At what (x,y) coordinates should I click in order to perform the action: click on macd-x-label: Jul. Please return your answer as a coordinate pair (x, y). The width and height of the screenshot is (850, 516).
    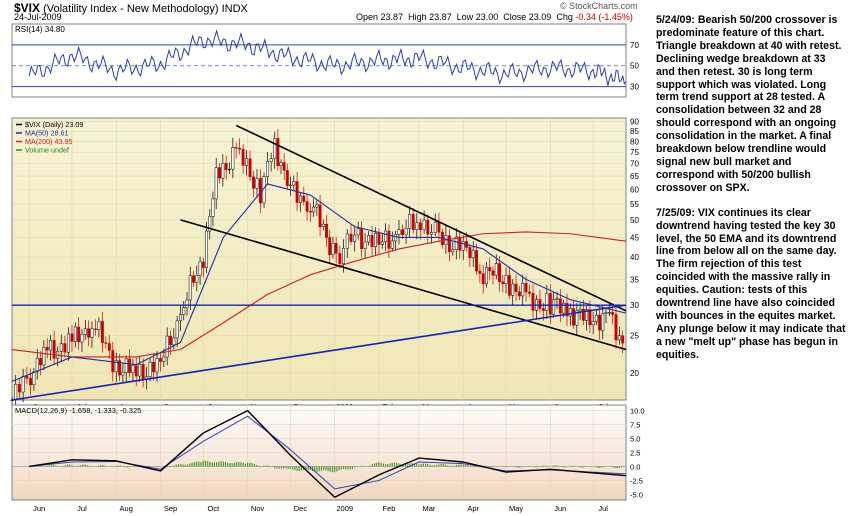
    Looking at the image, I should click on (603, 508).